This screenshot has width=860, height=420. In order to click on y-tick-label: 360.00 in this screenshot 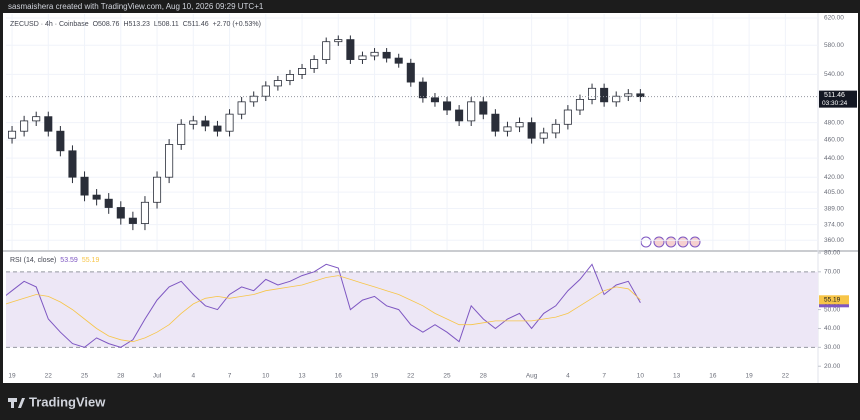, I will do `click(834, 240)`.